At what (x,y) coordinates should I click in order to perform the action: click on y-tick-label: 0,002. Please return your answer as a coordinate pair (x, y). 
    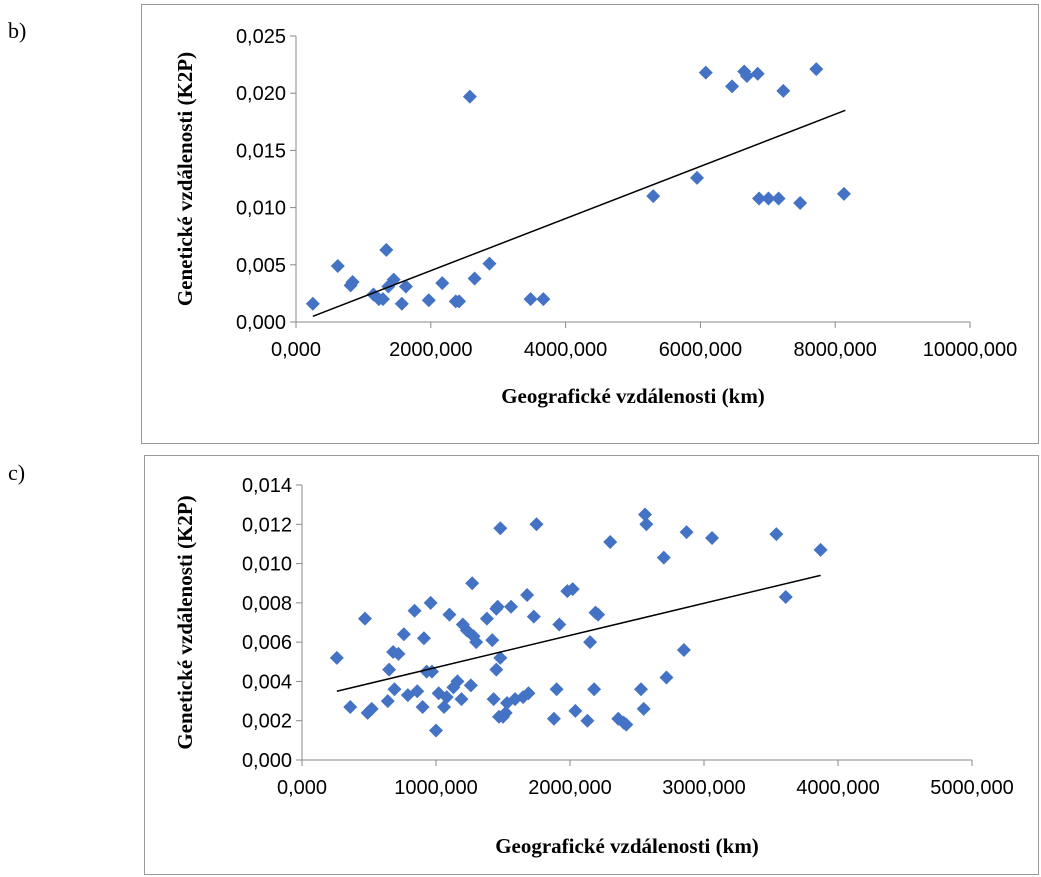
    Looking at the image, I should click on (267, 722).